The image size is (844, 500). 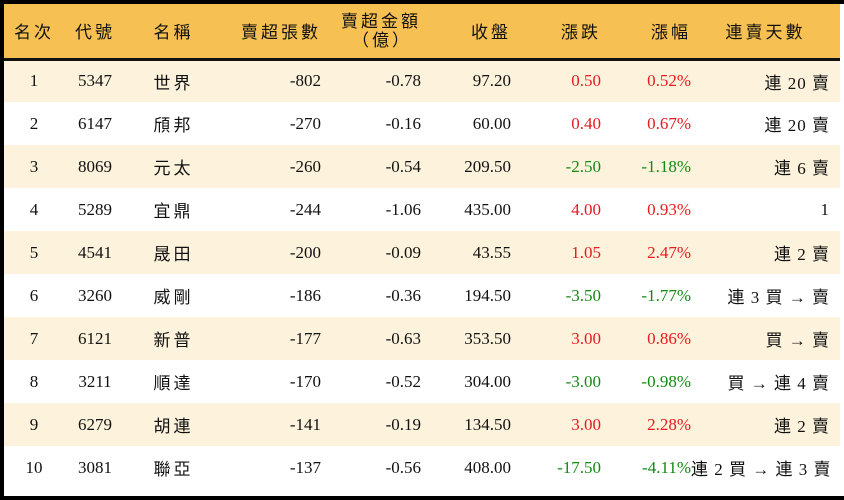 I want to click on cell-name: 新普, so click(x=173, y=340).